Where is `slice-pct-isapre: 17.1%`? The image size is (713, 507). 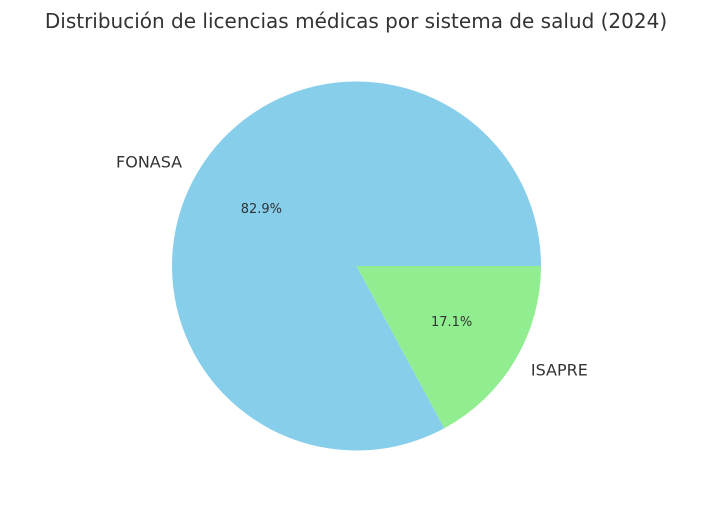
slice-pct-isapre: 17.1% is located at coordinates (451, 322).